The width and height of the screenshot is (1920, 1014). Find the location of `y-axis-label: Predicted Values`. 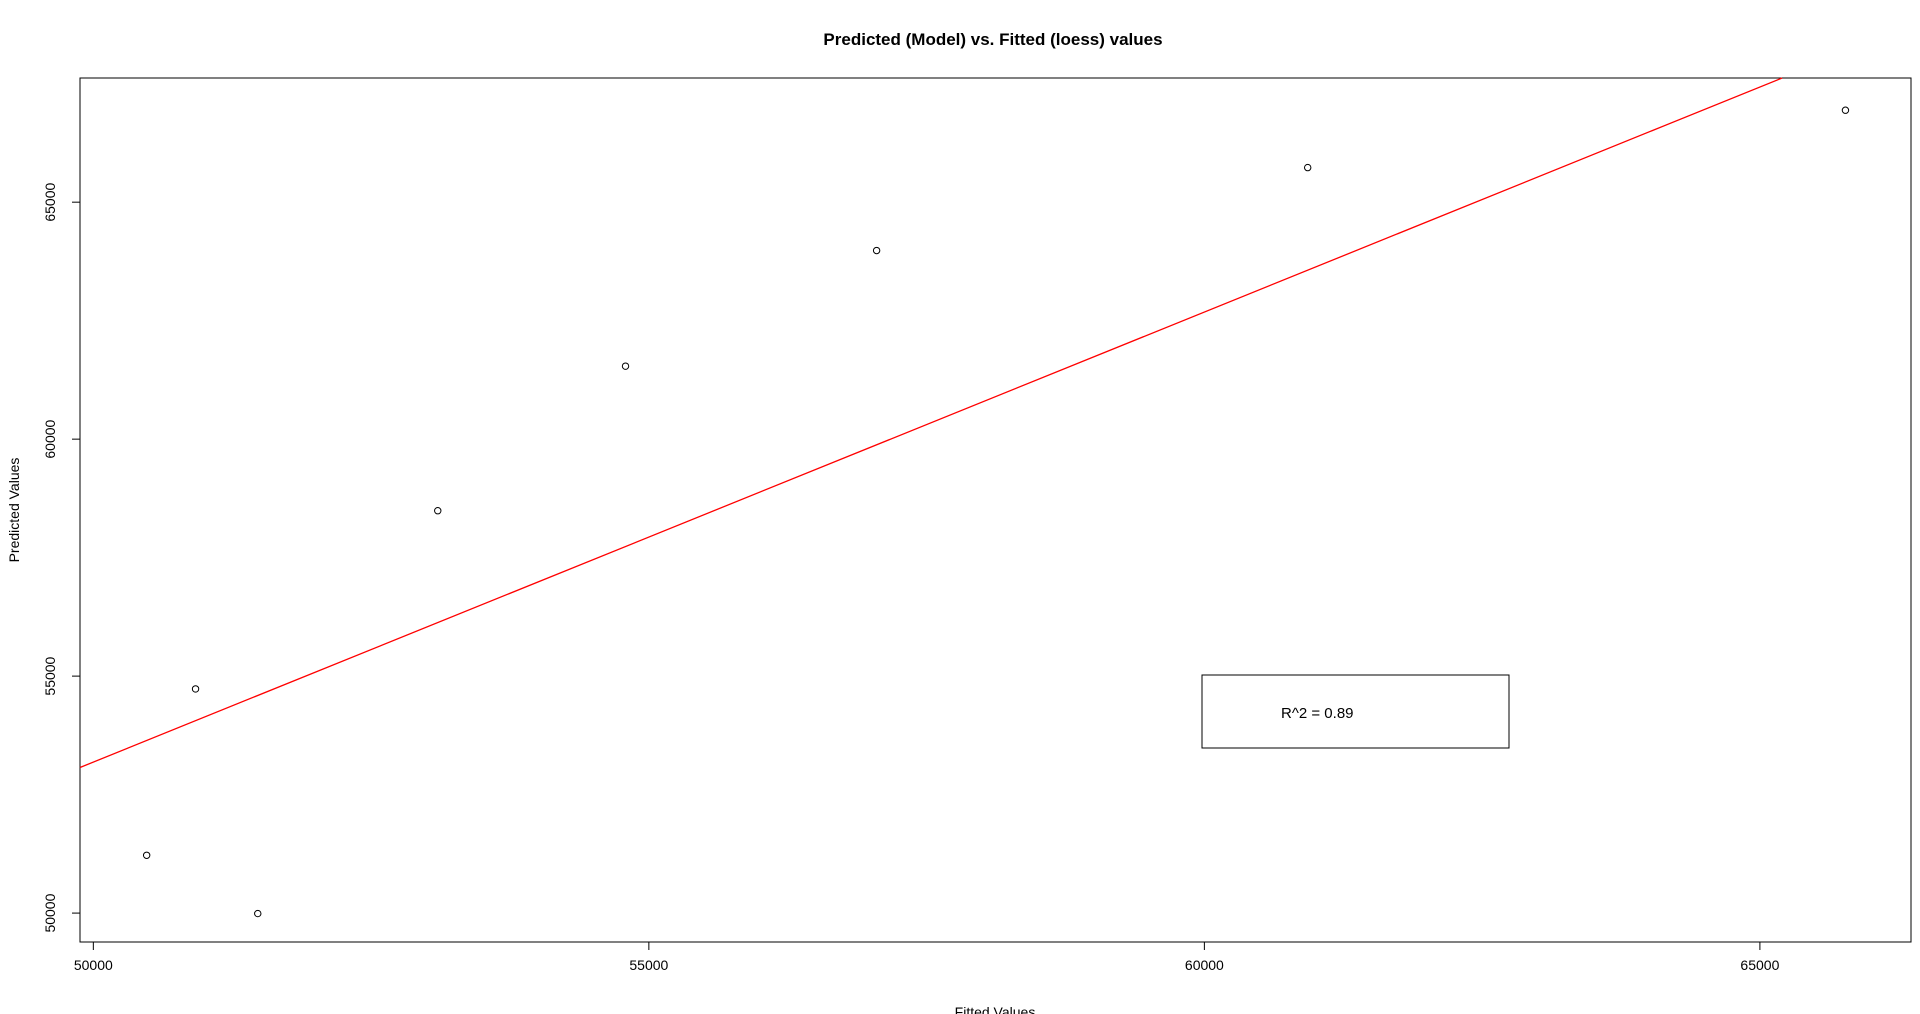

y-axis-label: Predicted Values is located at coordinates (14, 510).